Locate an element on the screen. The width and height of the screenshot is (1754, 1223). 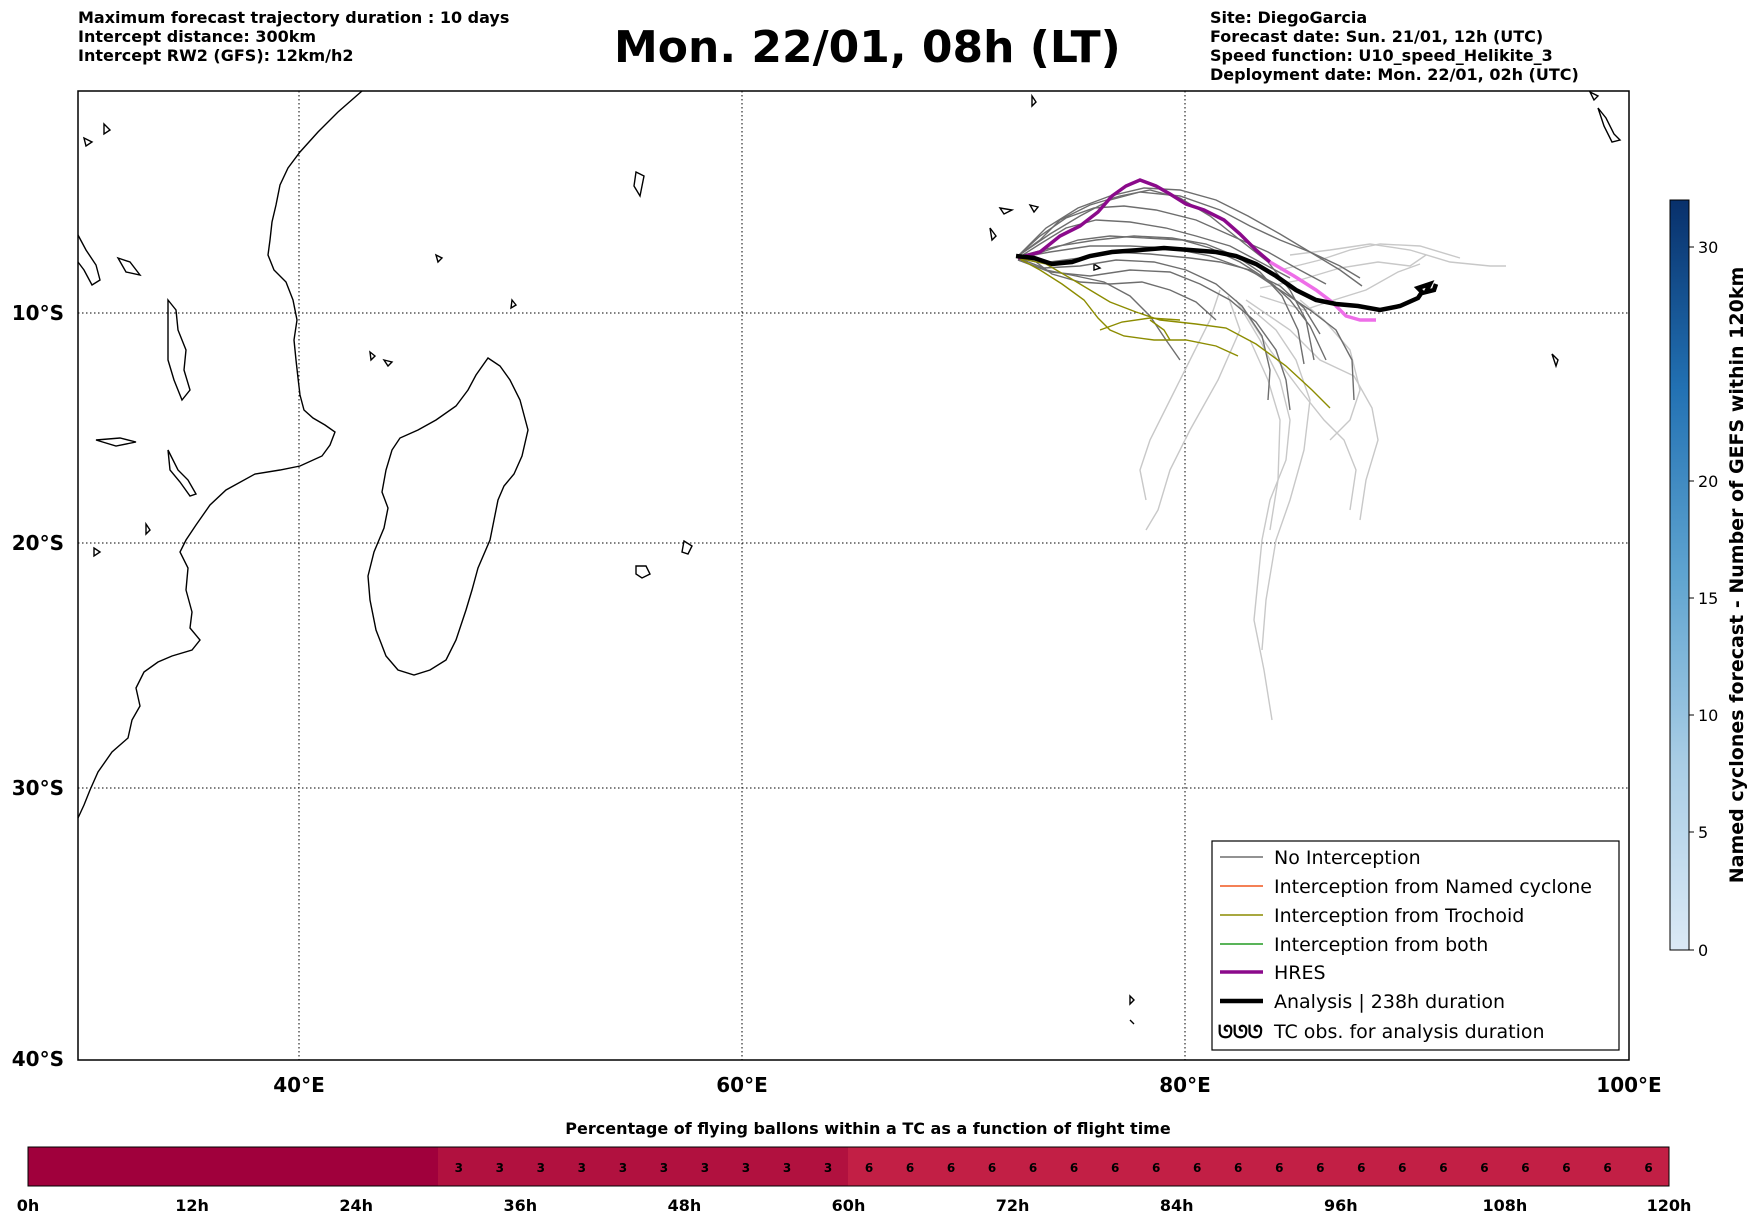
ensemble-trajectories is located at coordinates (1260, 449).